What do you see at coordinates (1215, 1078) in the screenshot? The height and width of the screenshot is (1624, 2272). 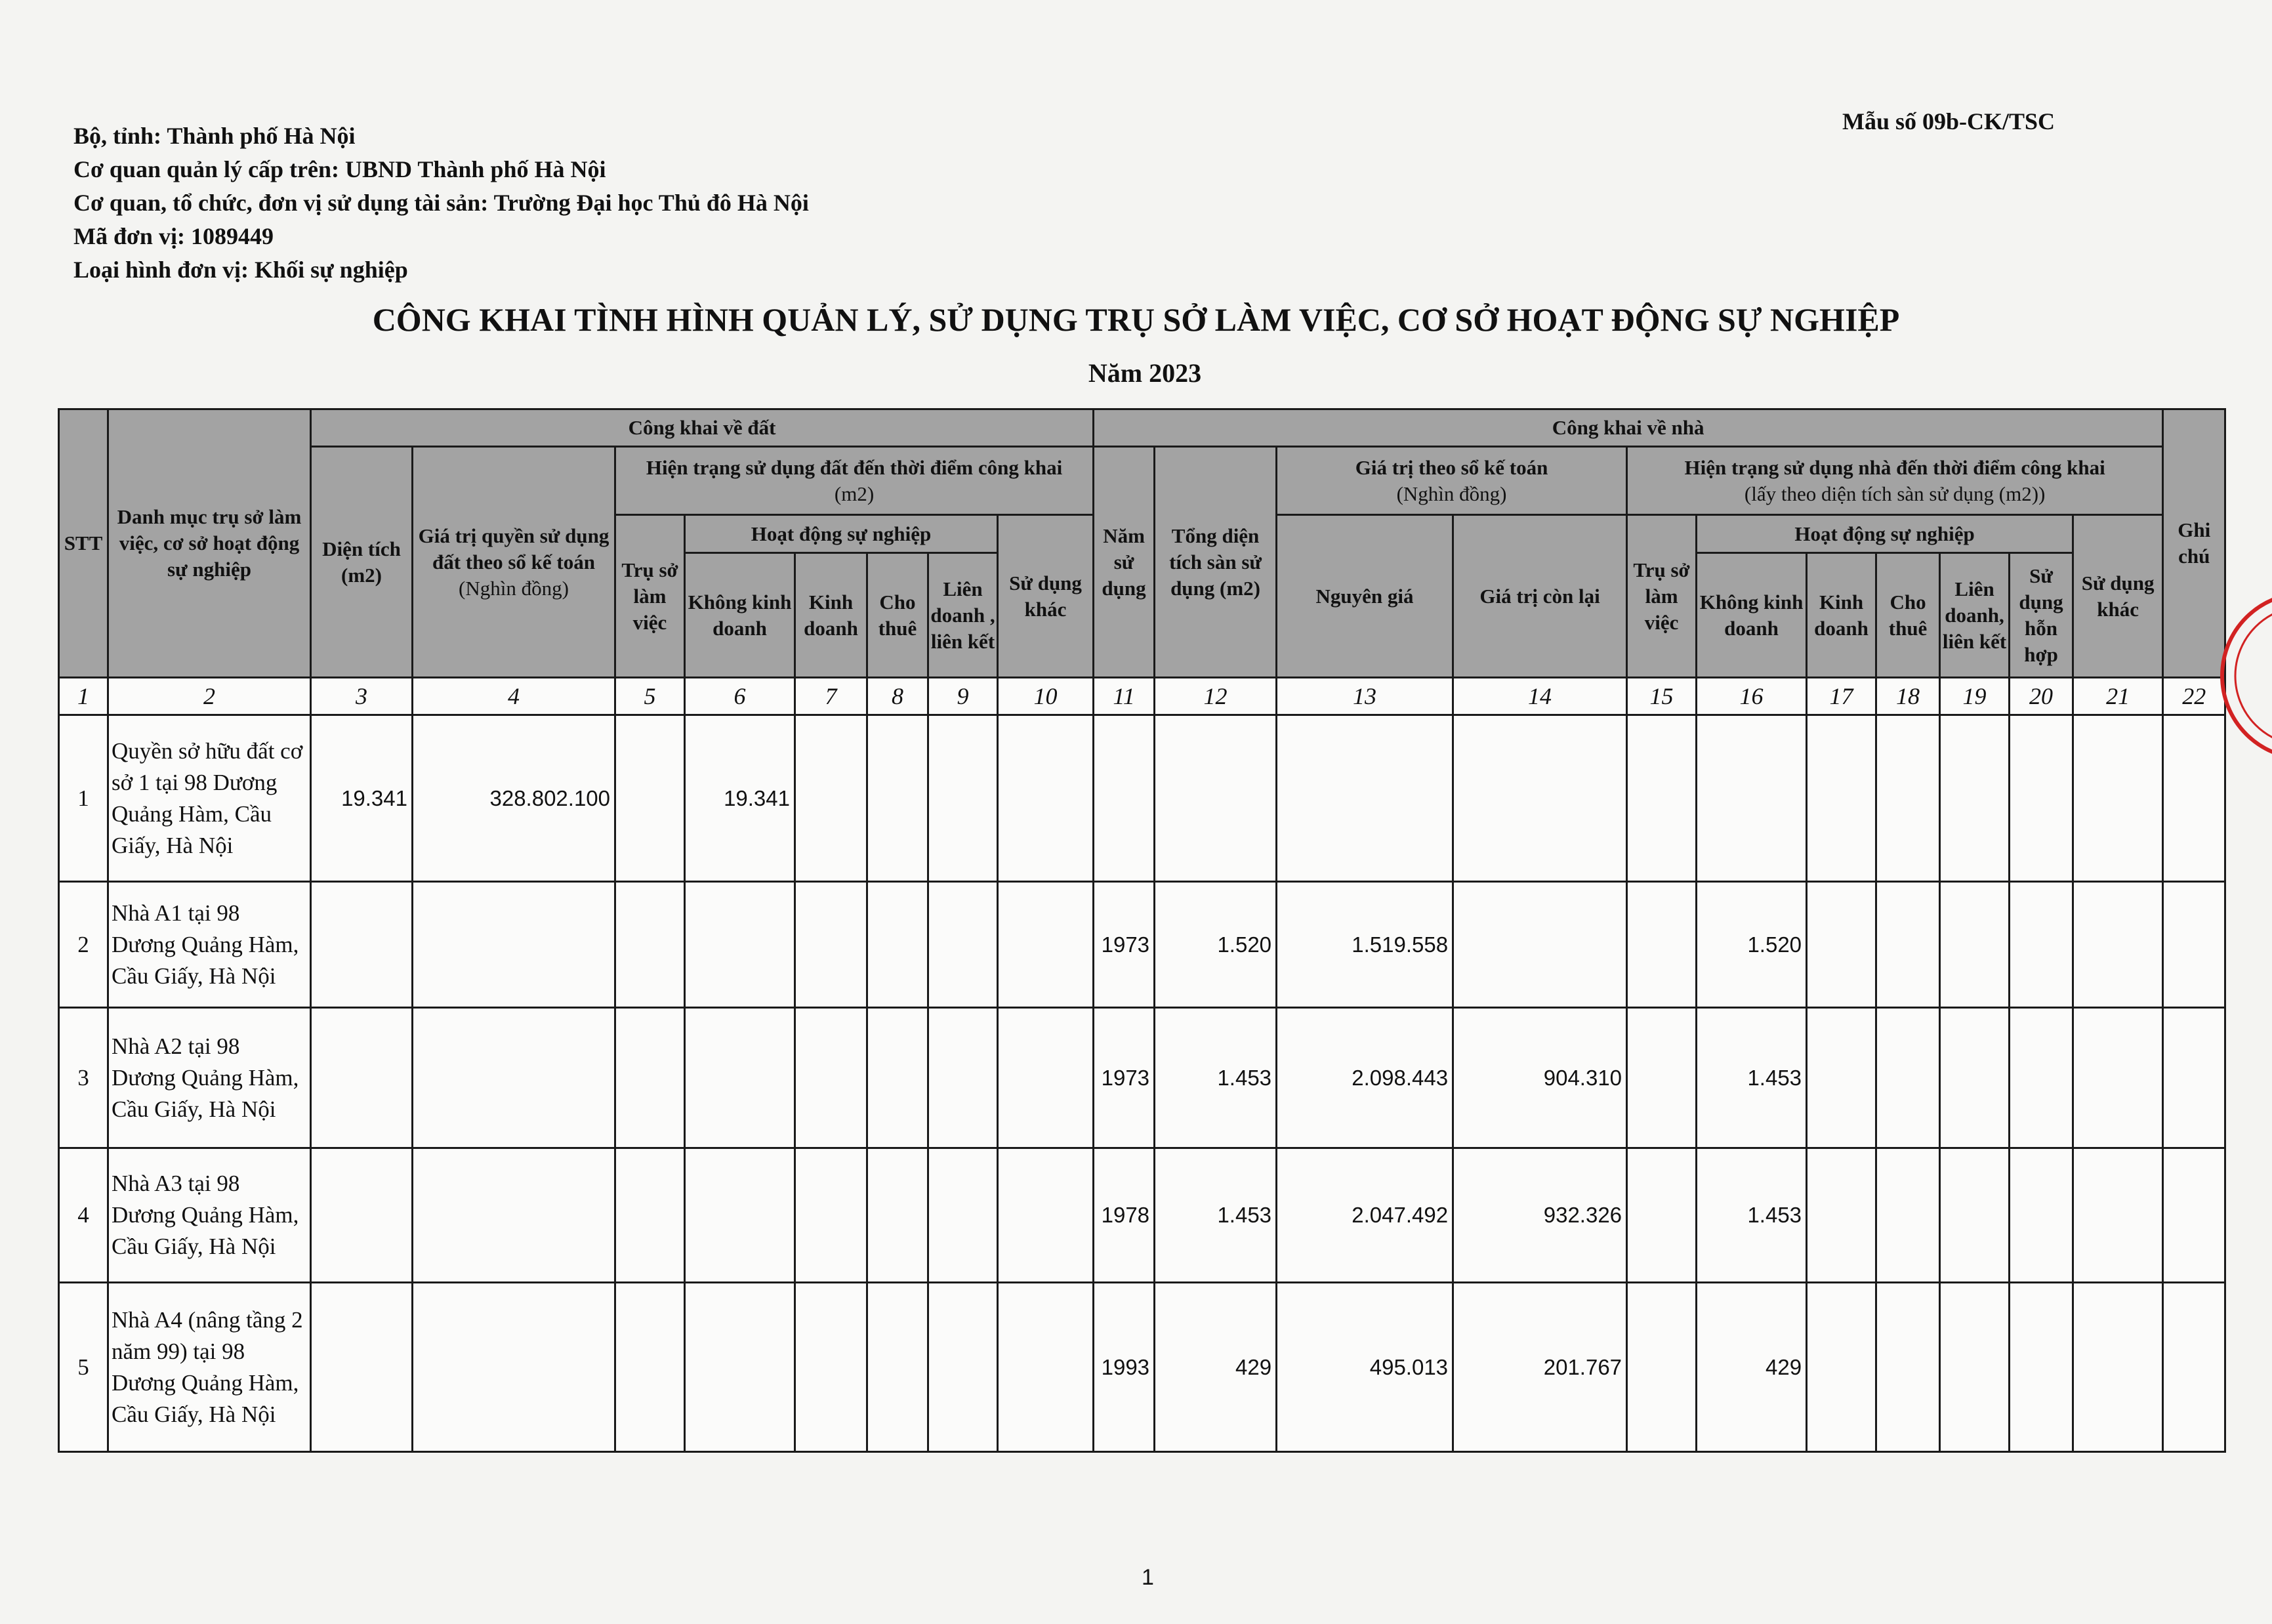 I see `cell-col-12: 1.453` at bounding box center [1215, 1078].